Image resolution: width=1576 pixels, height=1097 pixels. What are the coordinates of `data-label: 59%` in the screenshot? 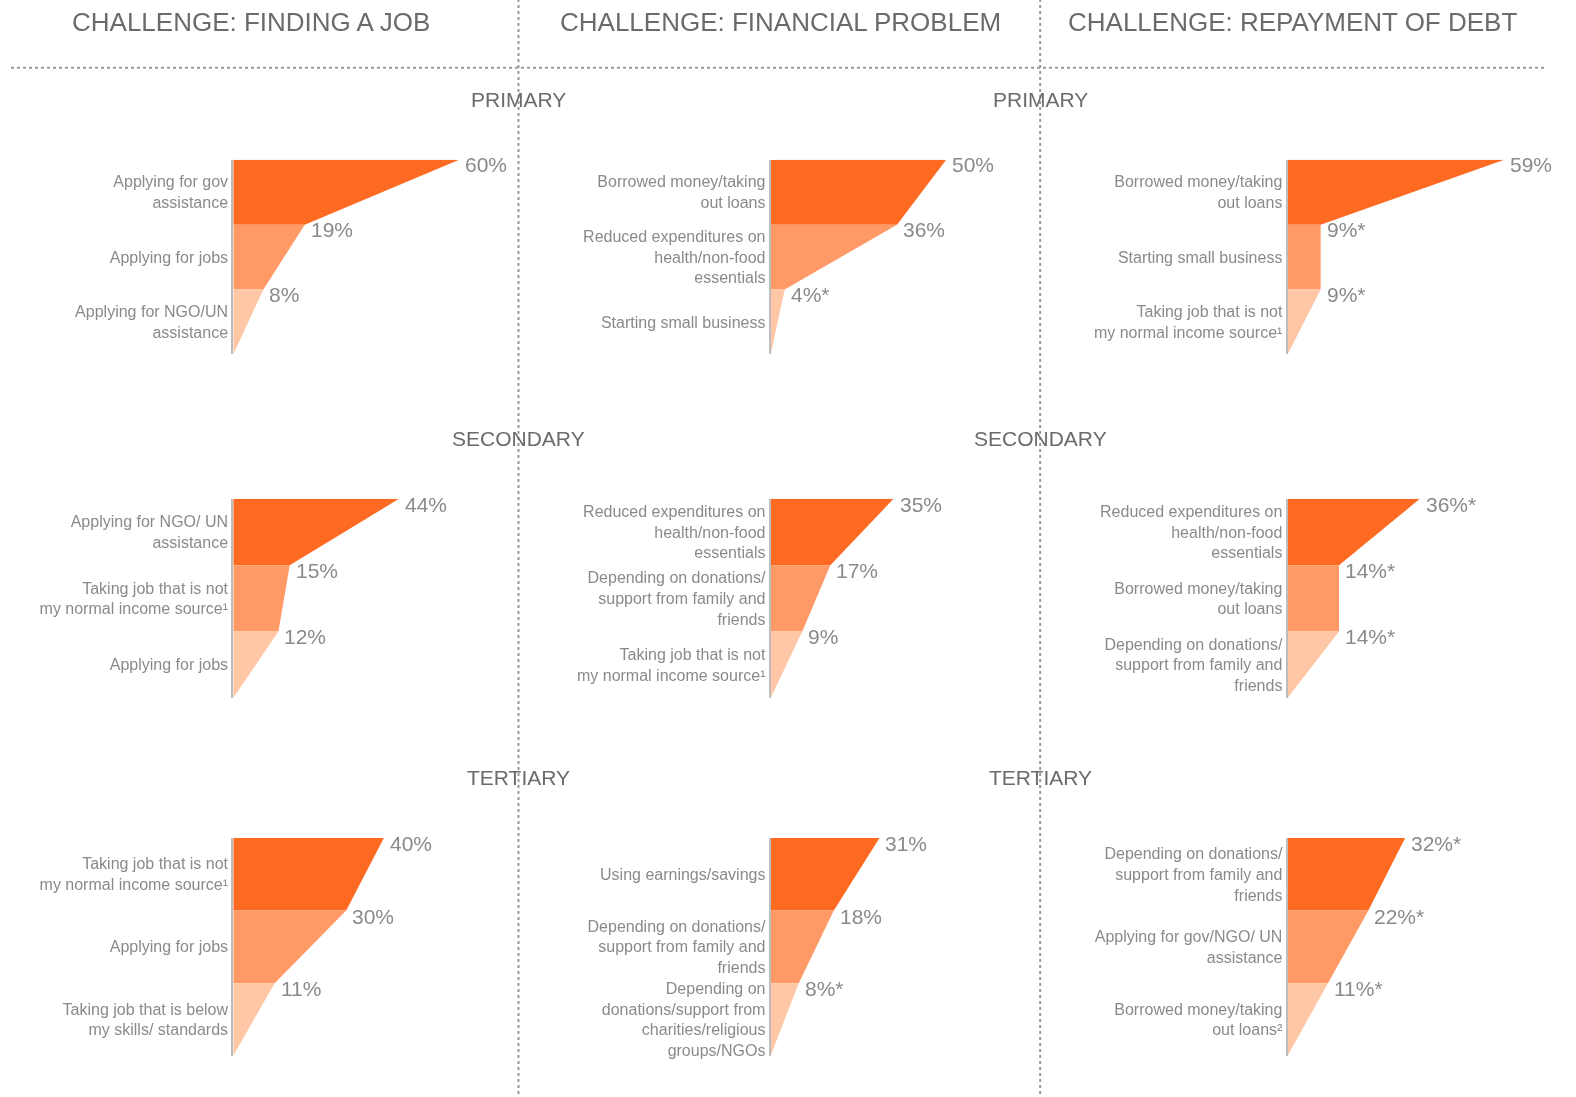 It's located at (1531, 164).